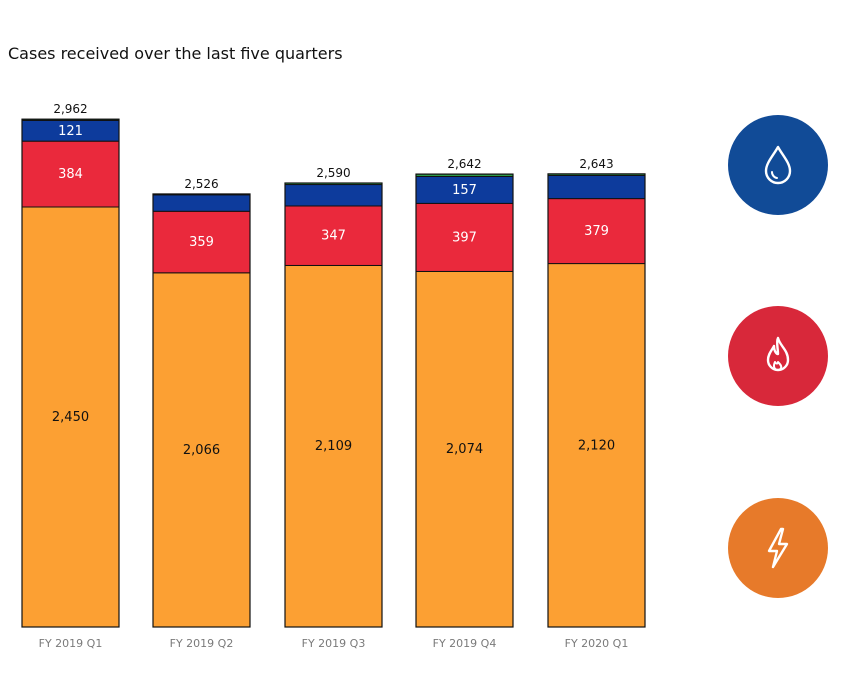 Image resolution: width=854 pixels, height=675 pixels. I want to click on data-label: 347, so click(333, 236).